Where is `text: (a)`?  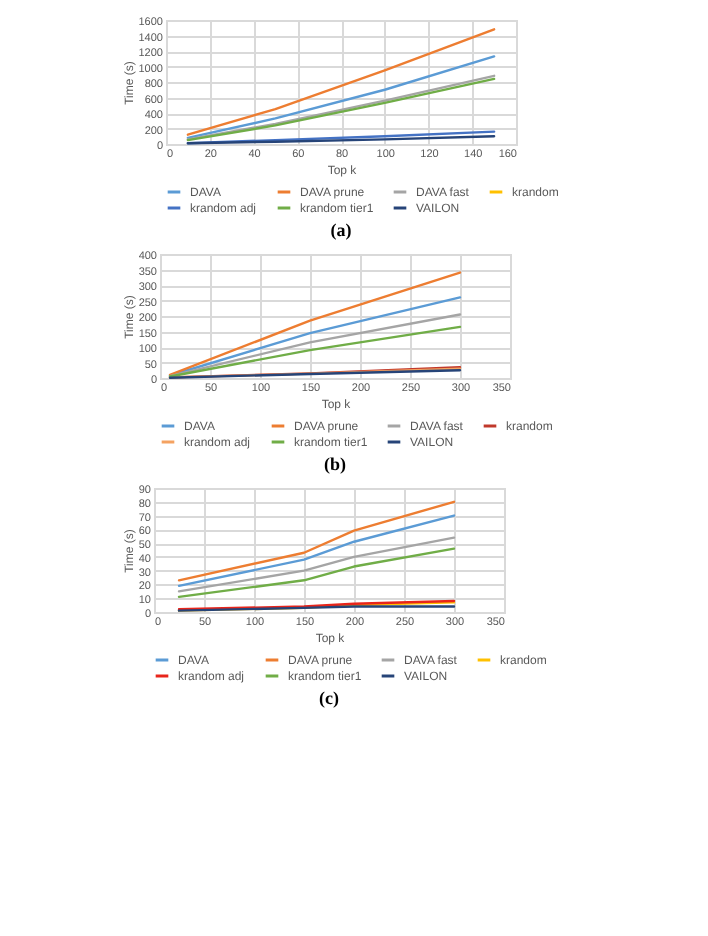 text: (a) is located at coordinates (341, 230).